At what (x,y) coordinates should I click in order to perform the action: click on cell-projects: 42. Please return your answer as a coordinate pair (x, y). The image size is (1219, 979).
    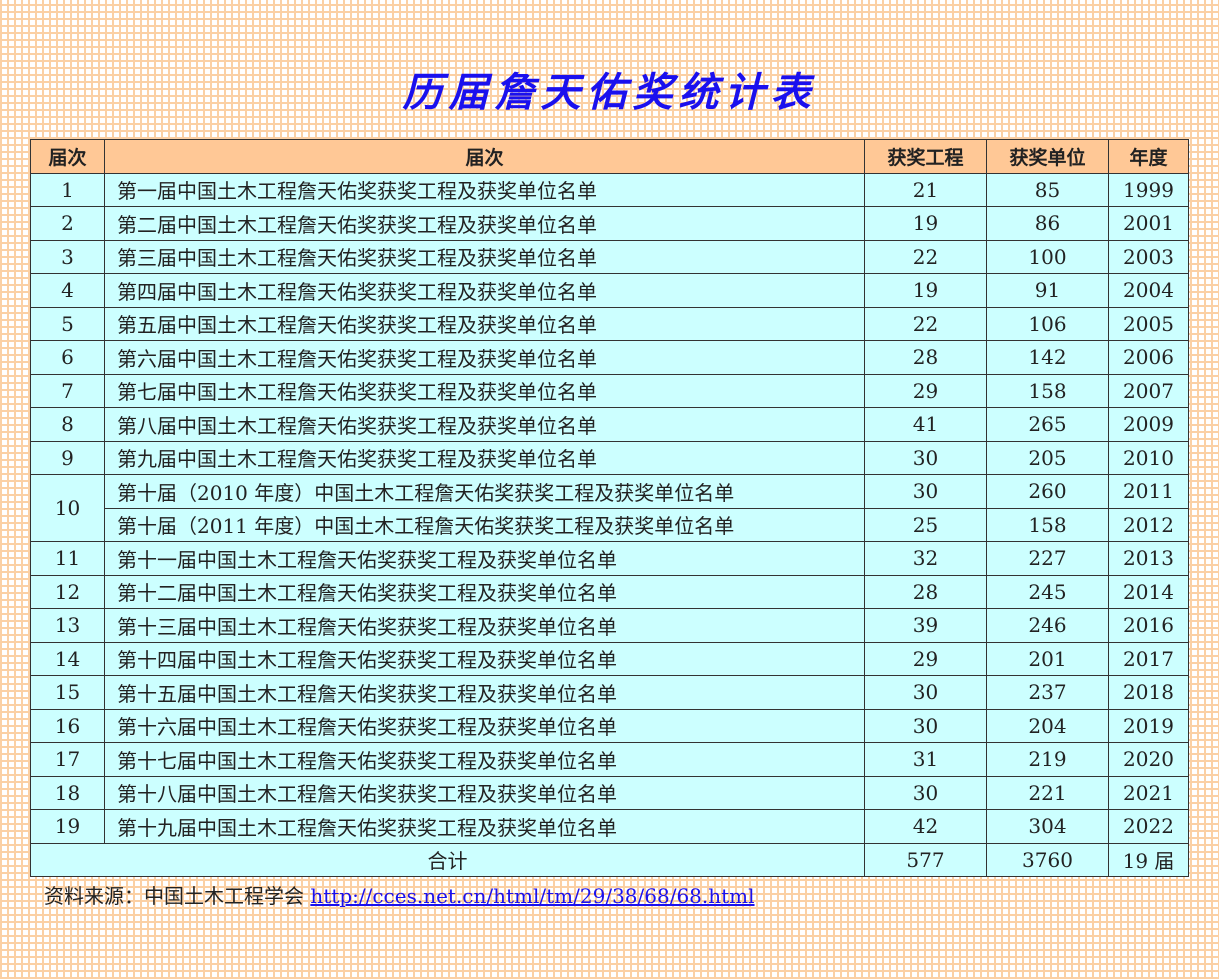
    Looking at the image, I should click on (925, 826).